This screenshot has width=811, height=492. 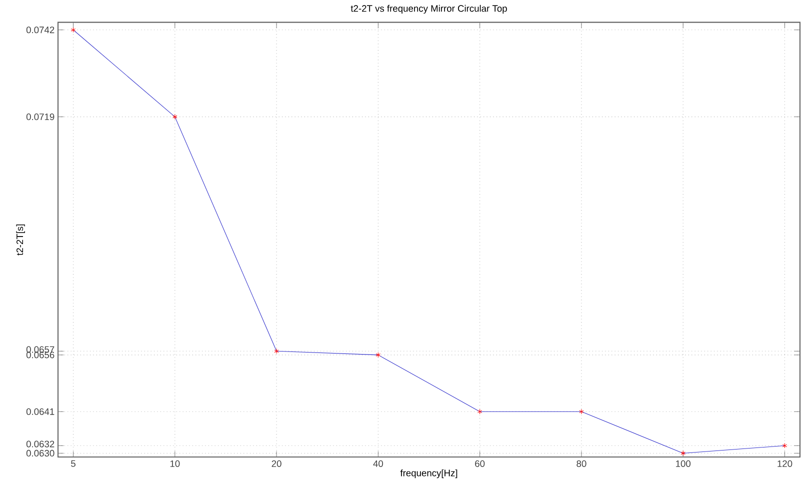 What do you see at coordinates (429, 473) in the screenshot?
I see `x-axis-title: frequency[Hz]` at bounding box center [429, 473].